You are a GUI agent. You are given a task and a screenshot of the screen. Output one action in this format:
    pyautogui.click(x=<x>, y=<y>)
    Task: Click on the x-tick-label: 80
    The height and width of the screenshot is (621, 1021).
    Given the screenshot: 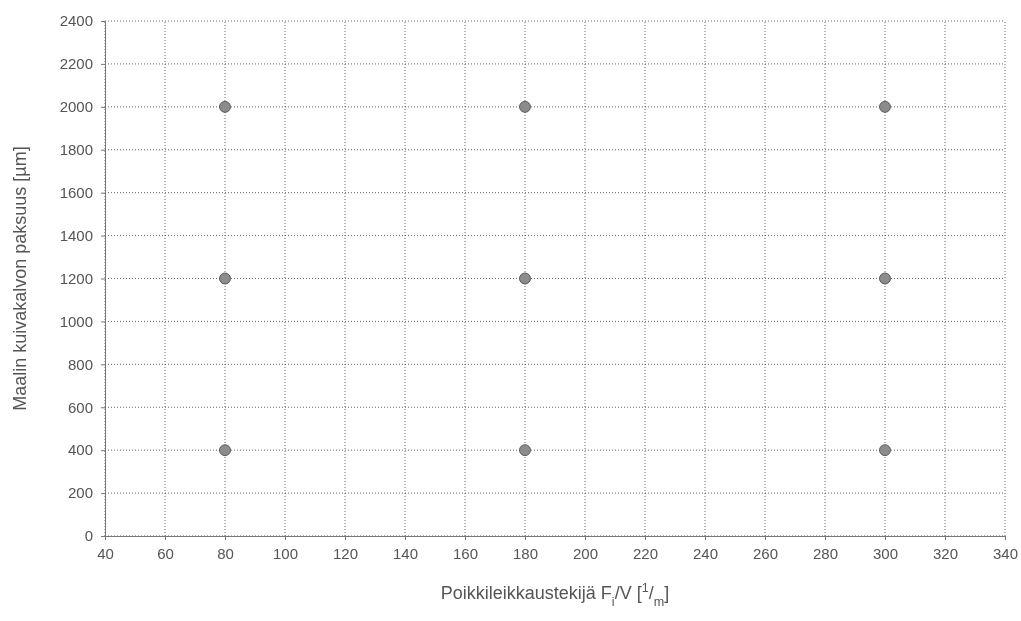 What is the action you would take?
    pyautogui.click(x=225, y=553)
    